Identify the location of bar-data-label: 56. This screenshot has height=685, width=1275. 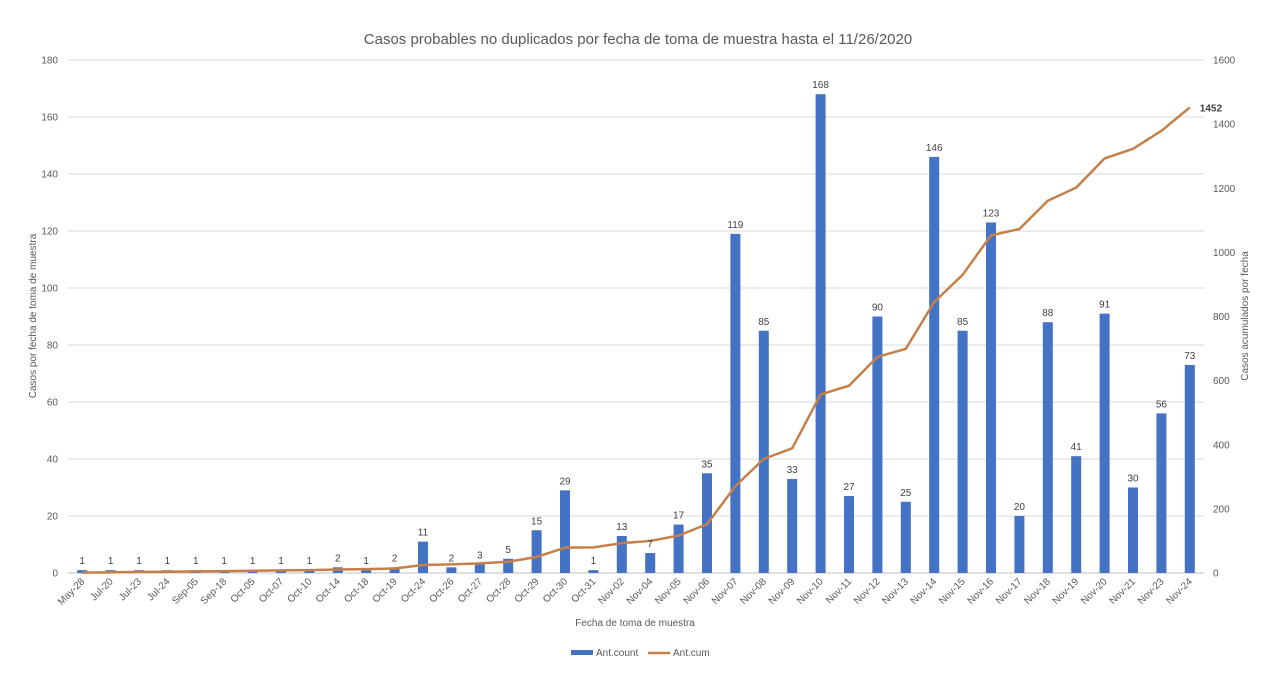
(1162, 404).